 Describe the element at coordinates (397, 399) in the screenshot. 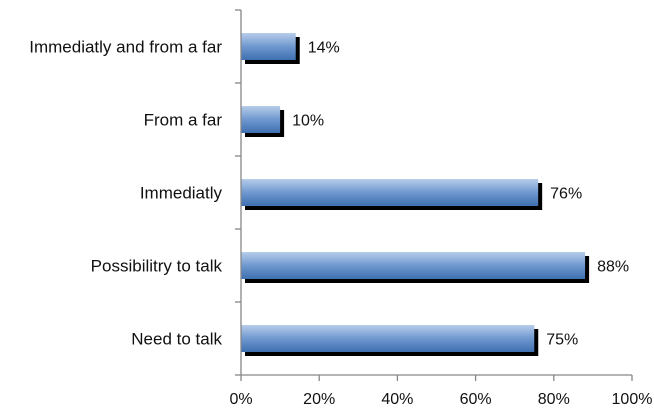

I see `x-tick-label: 40%` at that location.